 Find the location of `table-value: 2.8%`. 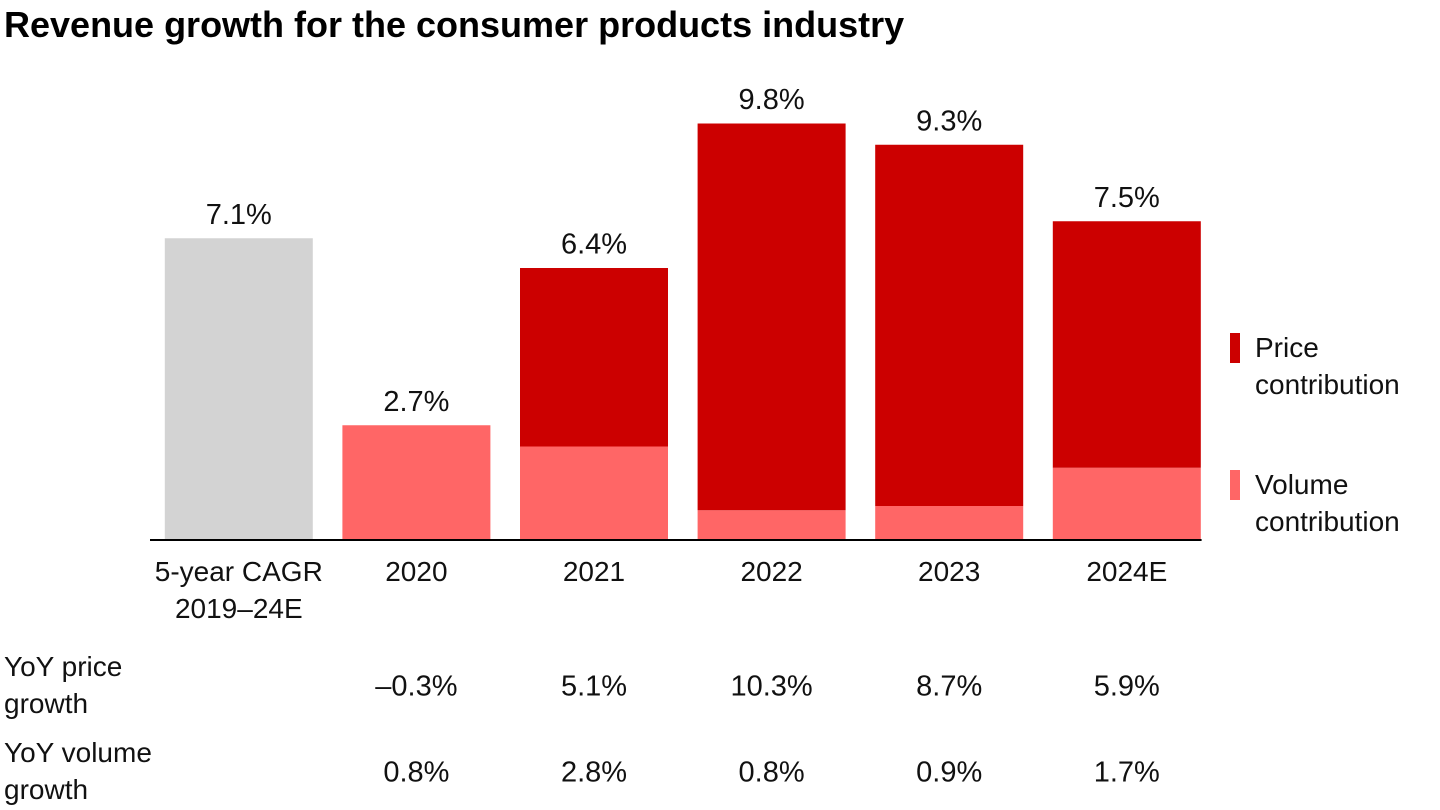

table-value: 2.8% is located at coordinates (594, 773).